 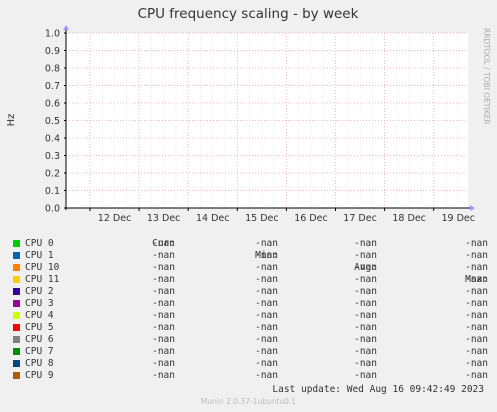 What do you see at coordinates (164, 218) in the screenshot?
I see `x-tick-label: 13 Dec` at bounding box center [164, 218].